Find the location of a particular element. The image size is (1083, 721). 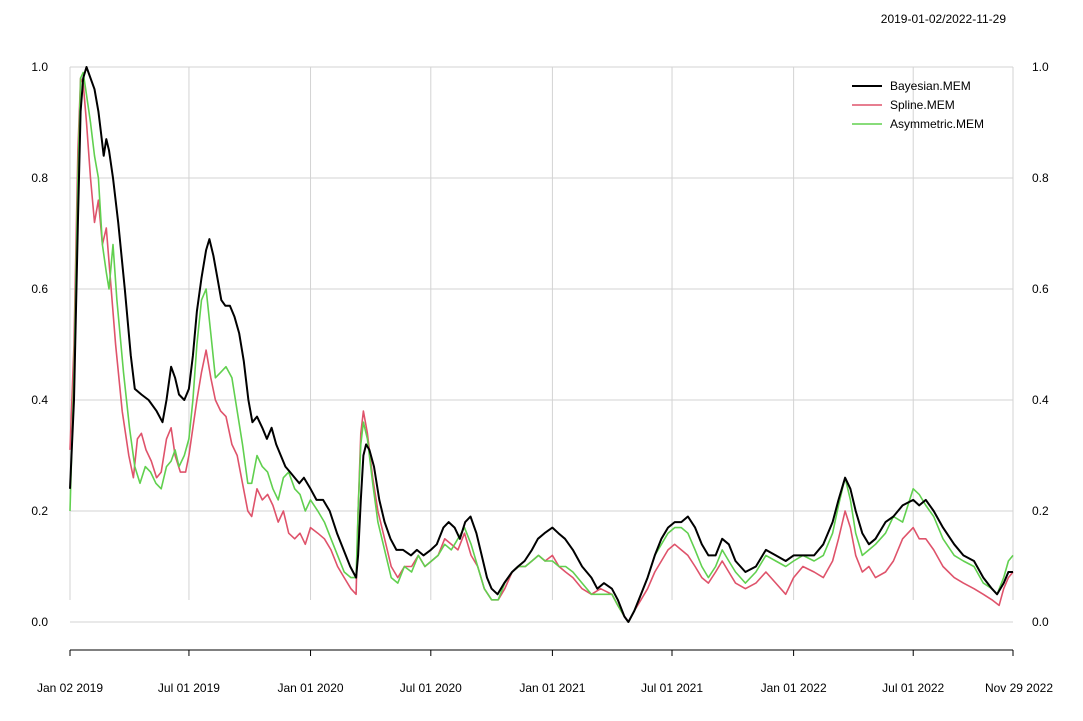

x-tick-label: Jan 02 2019 is located at coordinates (70, 688).